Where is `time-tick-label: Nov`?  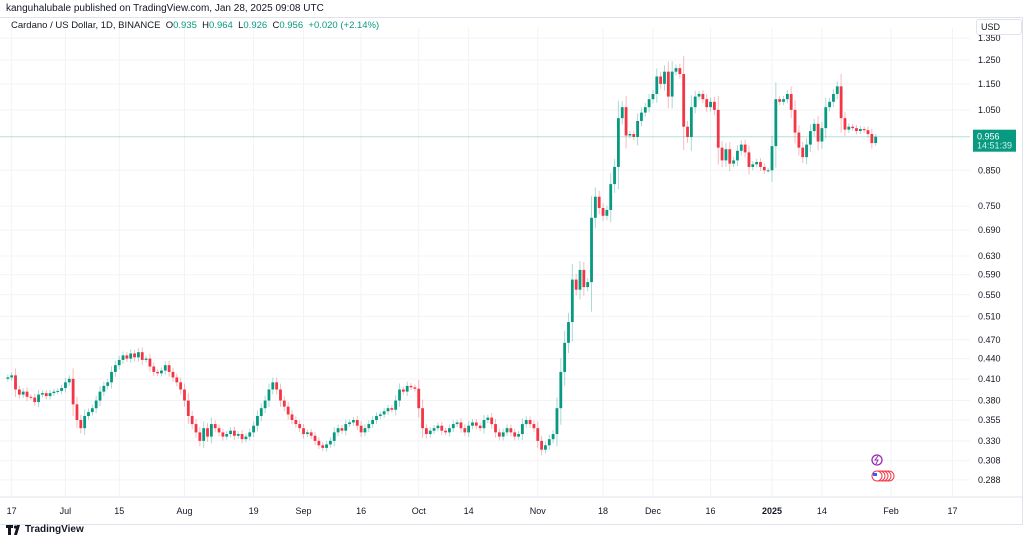 time-tick-label: Nov is located at coordinates (538, 511).